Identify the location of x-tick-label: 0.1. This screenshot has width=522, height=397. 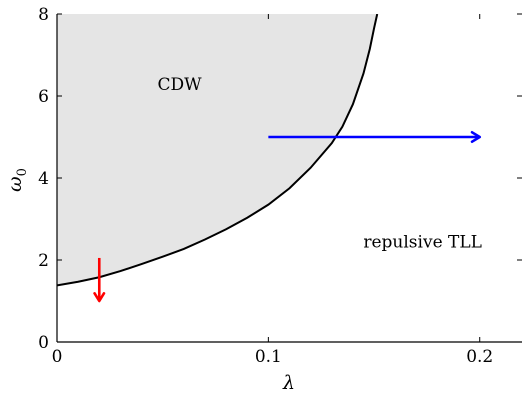
(268, 357).